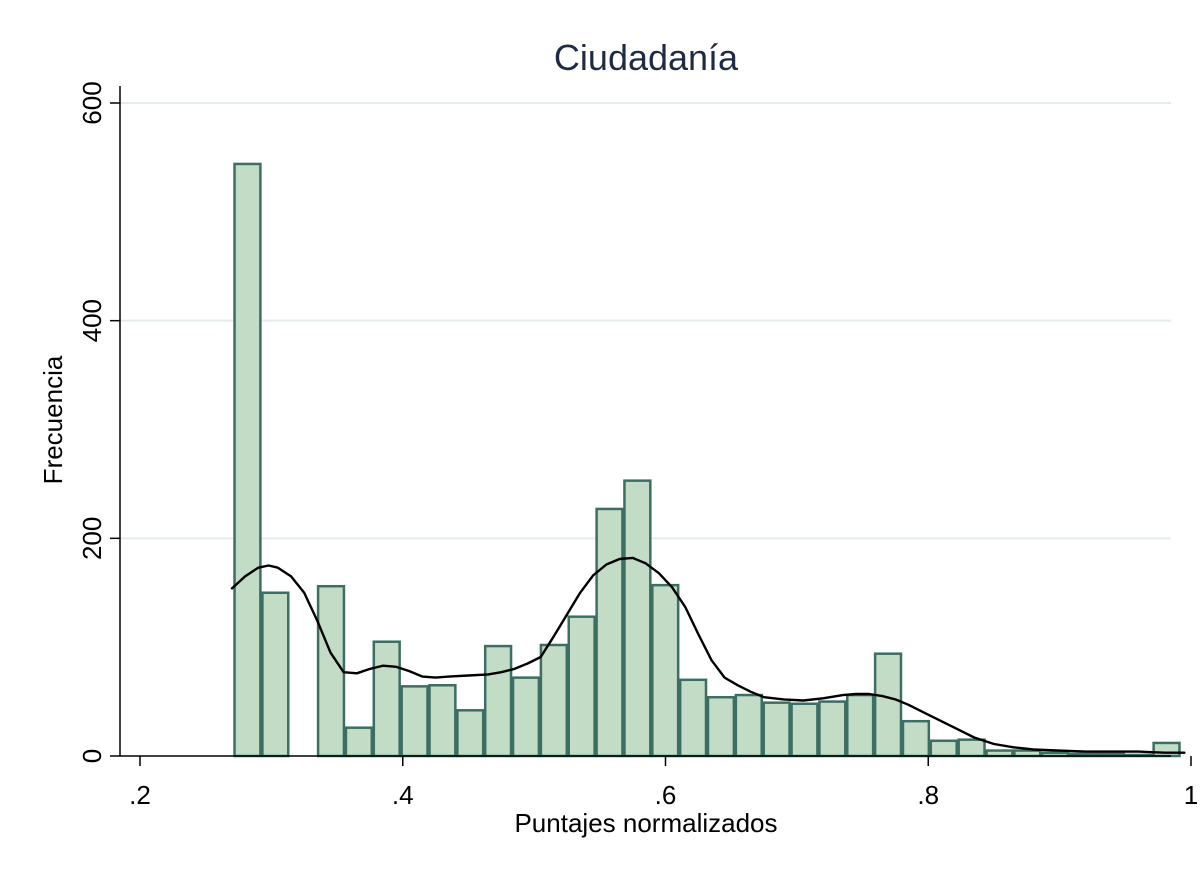  I want to click on y-tick-label: 400, so click(92, 320).